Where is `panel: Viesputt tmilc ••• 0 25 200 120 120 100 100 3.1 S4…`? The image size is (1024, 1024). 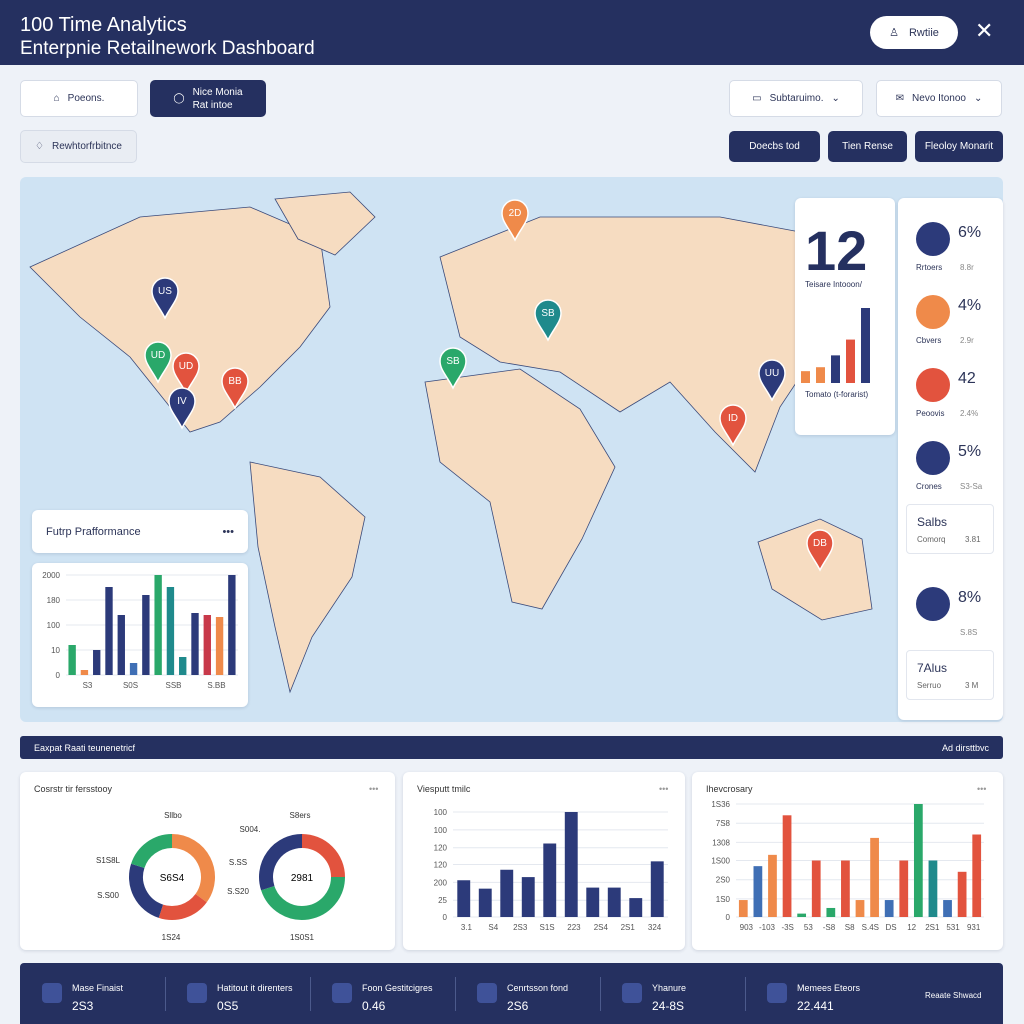
panel: Viesputt tmilc ••• 0 25 200 120 120 100 100 3.1 S4… is located at coordinates (544, 861).